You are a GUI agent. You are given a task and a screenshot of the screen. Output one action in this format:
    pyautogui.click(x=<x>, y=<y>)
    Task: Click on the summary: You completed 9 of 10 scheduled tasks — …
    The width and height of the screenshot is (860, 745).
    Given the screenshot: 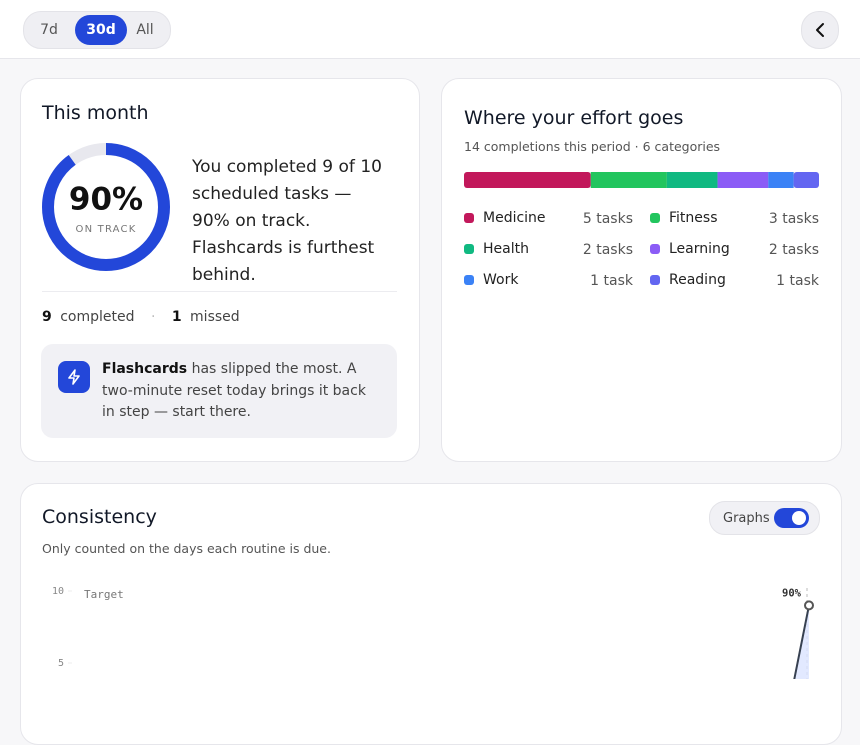 What is the action you would take?
    pyautogui.click(x=287, y=221)
    